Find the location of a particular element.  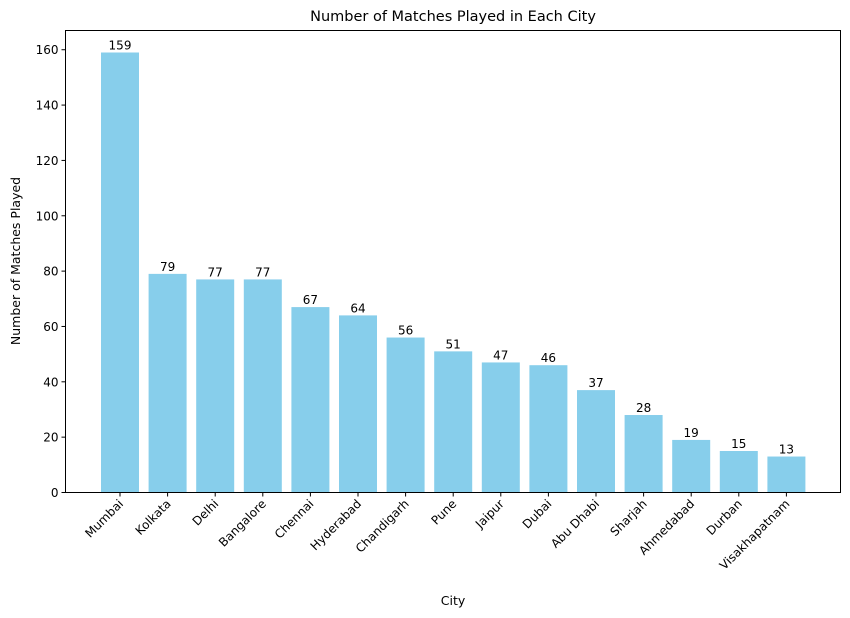

x-tick-label-delhi: Delhi is located at coordinates (206, 513).